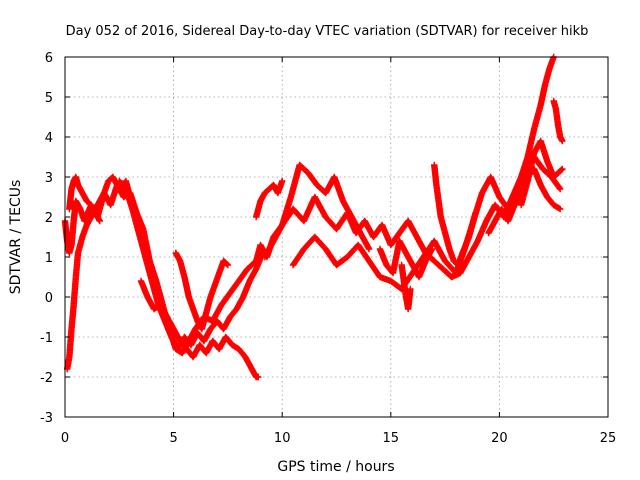 This screenshot has height=480, width=640. What do you see at coordinates (65, 438) in the screenshot?
I see `x-tick-label: 0` at bounding box center [65, 438].